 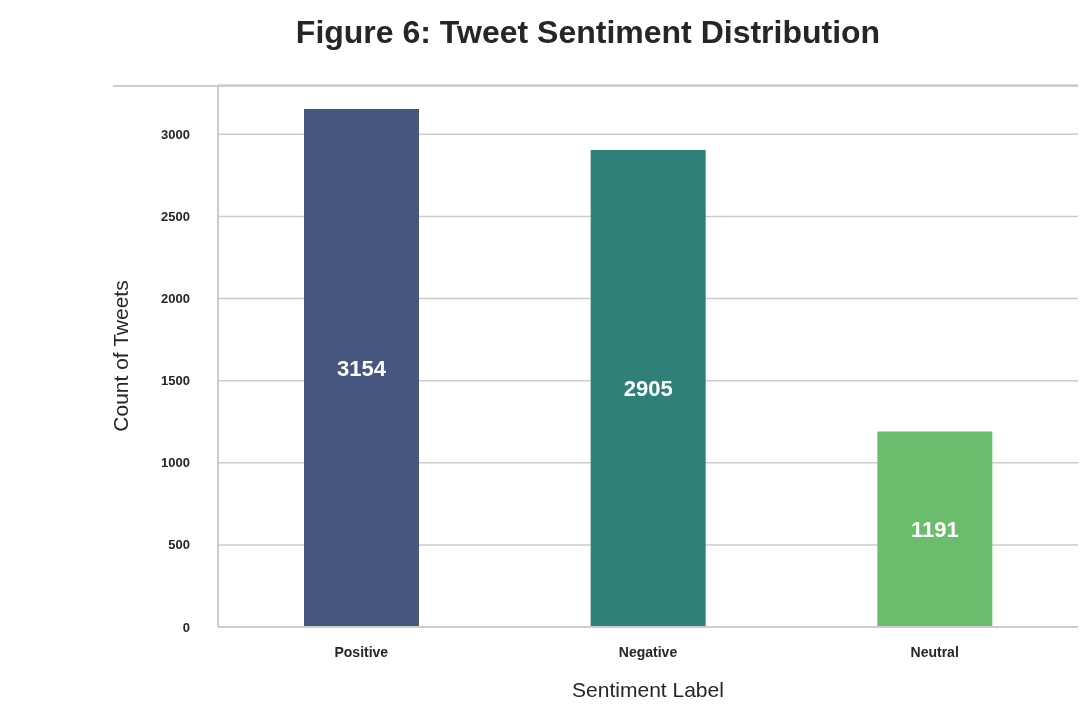 What do you see at coordinates (175, 217) in the screenshot?
I see `y-tick-label: 2500` at bounding box center [175, 217].